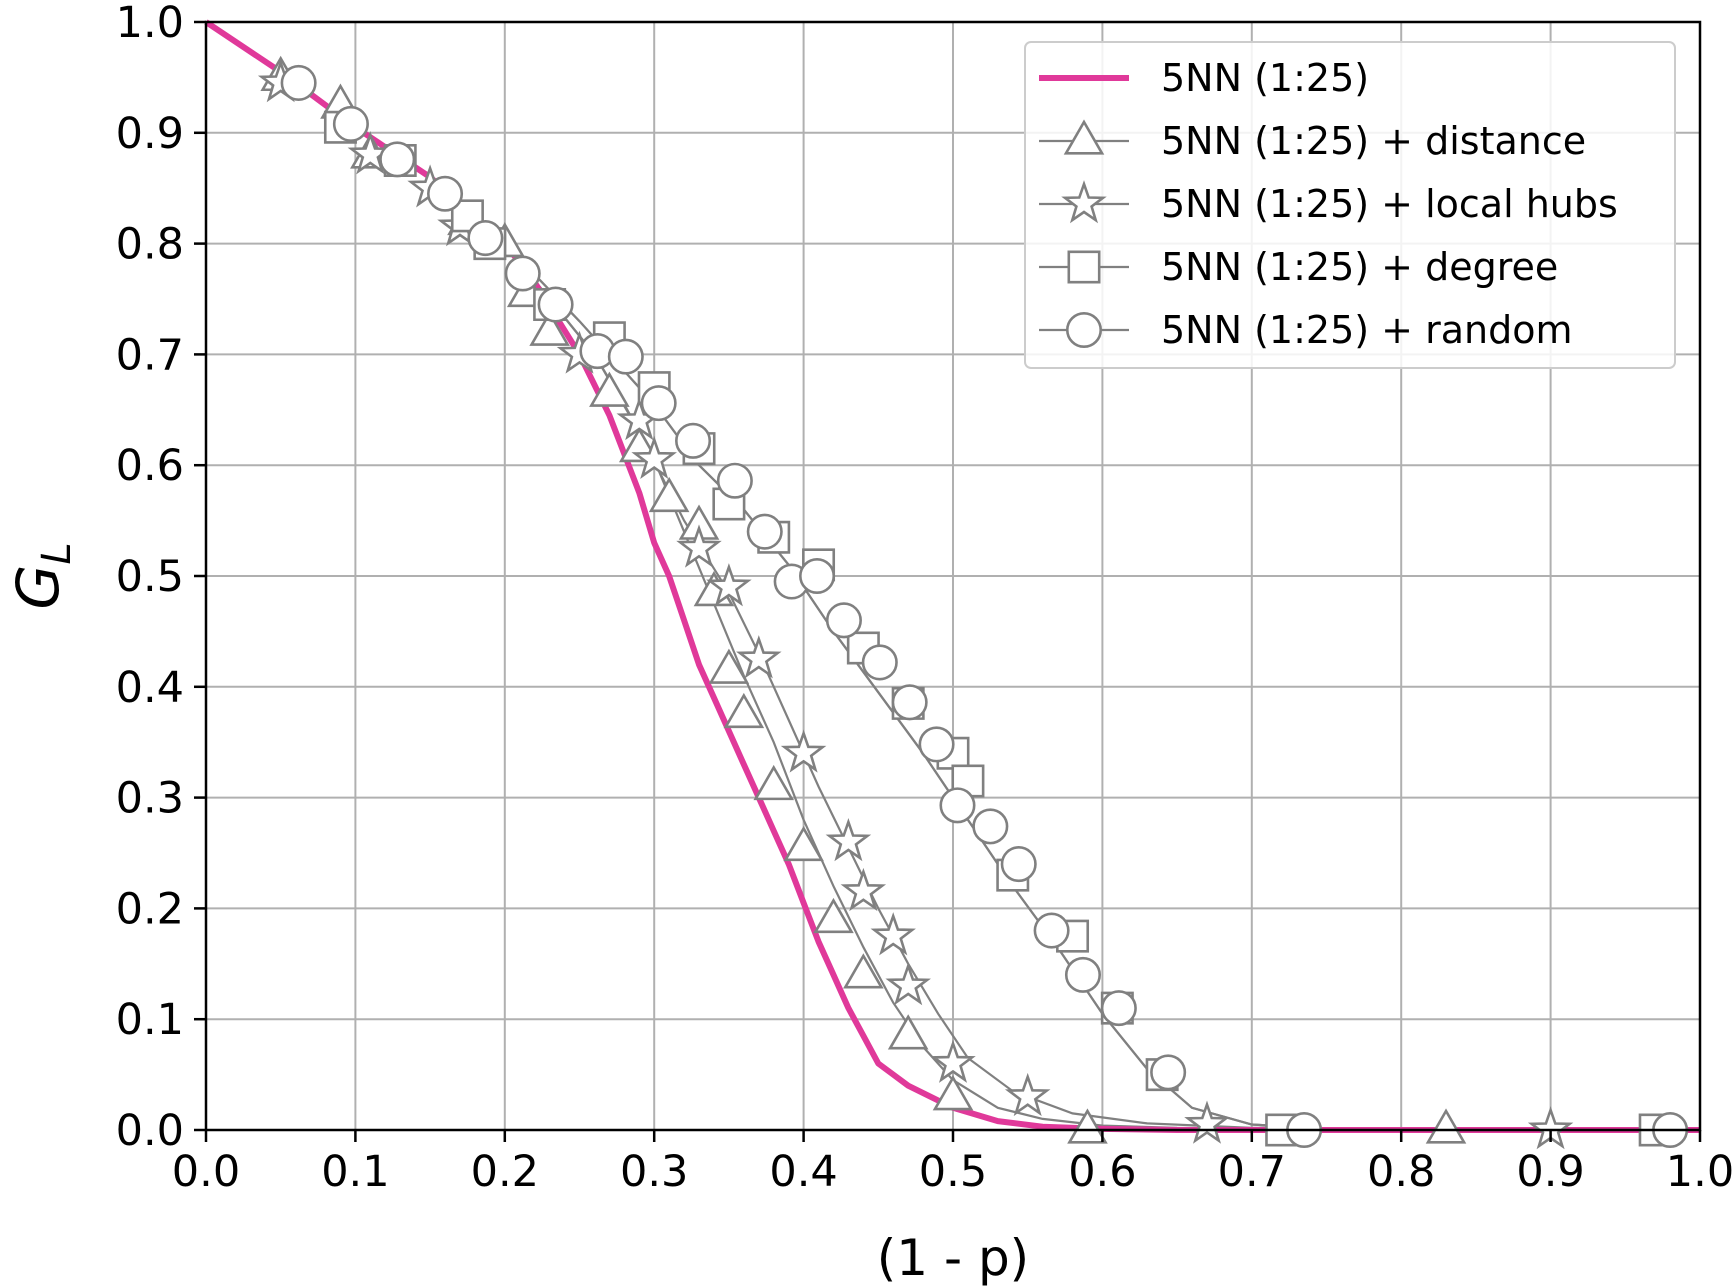  Describe the element at coordinates (1084, 330) in the screenshot. I see `legend-circle-marker` at that location.